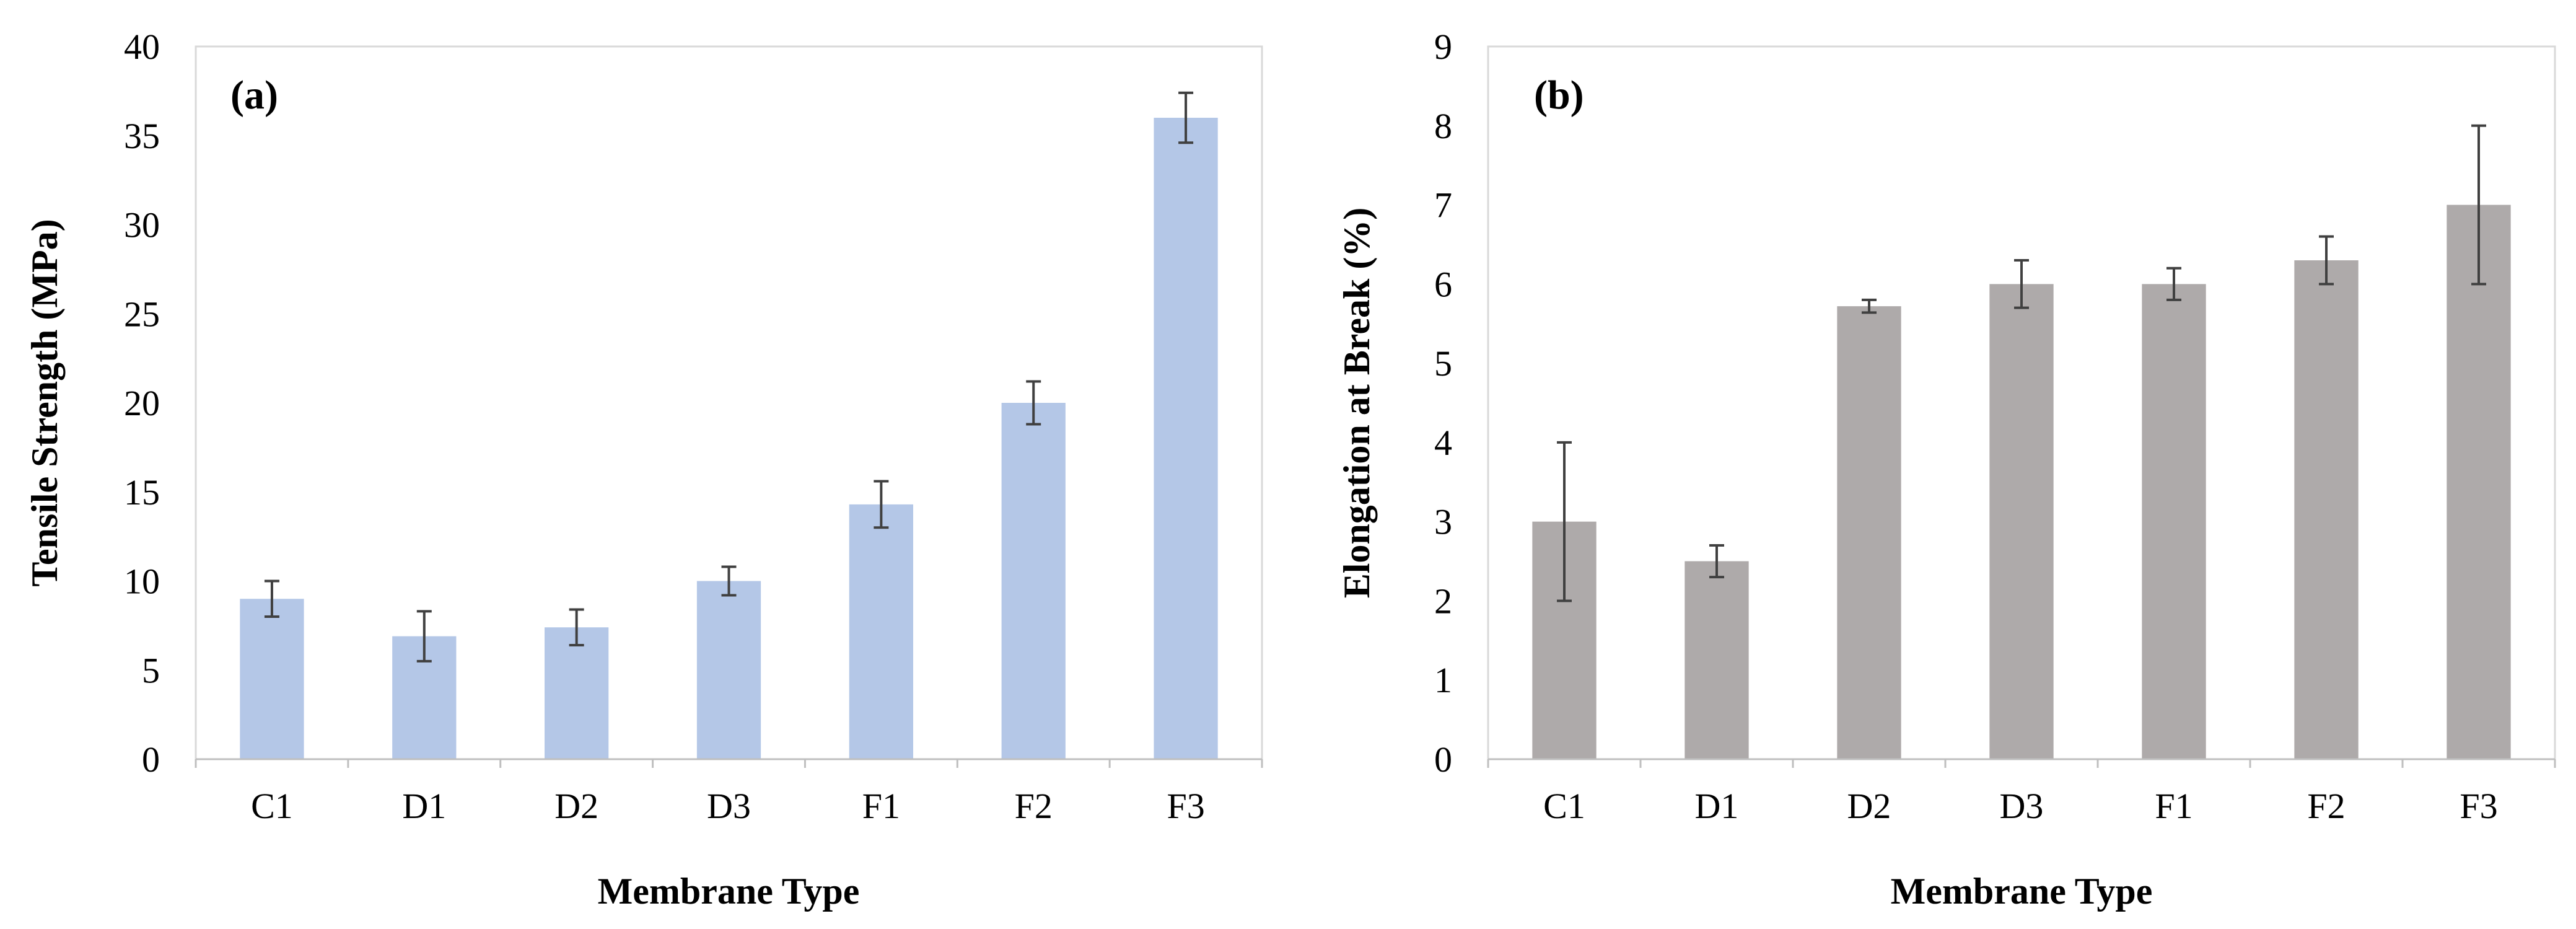 The height and width of the screenshot is (929, 2576). What do you see at coordinates (576, 627) in the screenshot?
I see `error-bar-a-D2` at bounding box center [576, 627].